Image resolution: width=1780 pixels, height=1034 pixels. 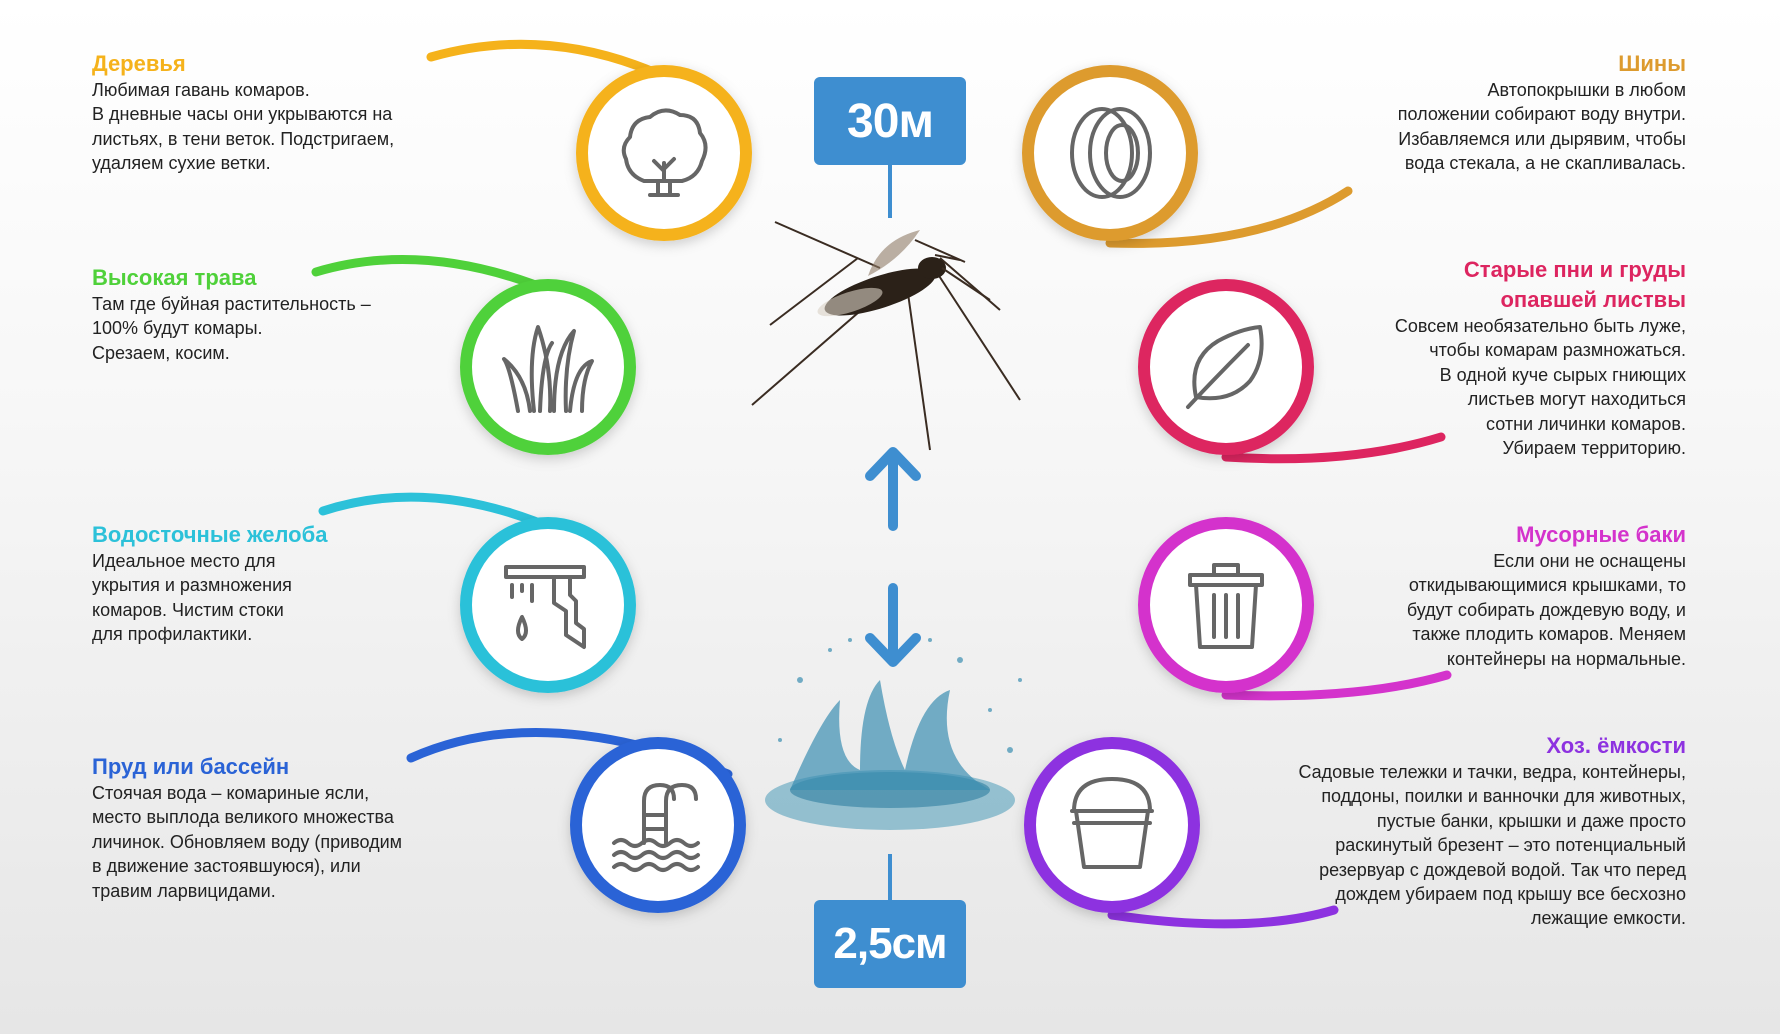 I want to click on trees-title: Деревья, so click(x=139, y=63).